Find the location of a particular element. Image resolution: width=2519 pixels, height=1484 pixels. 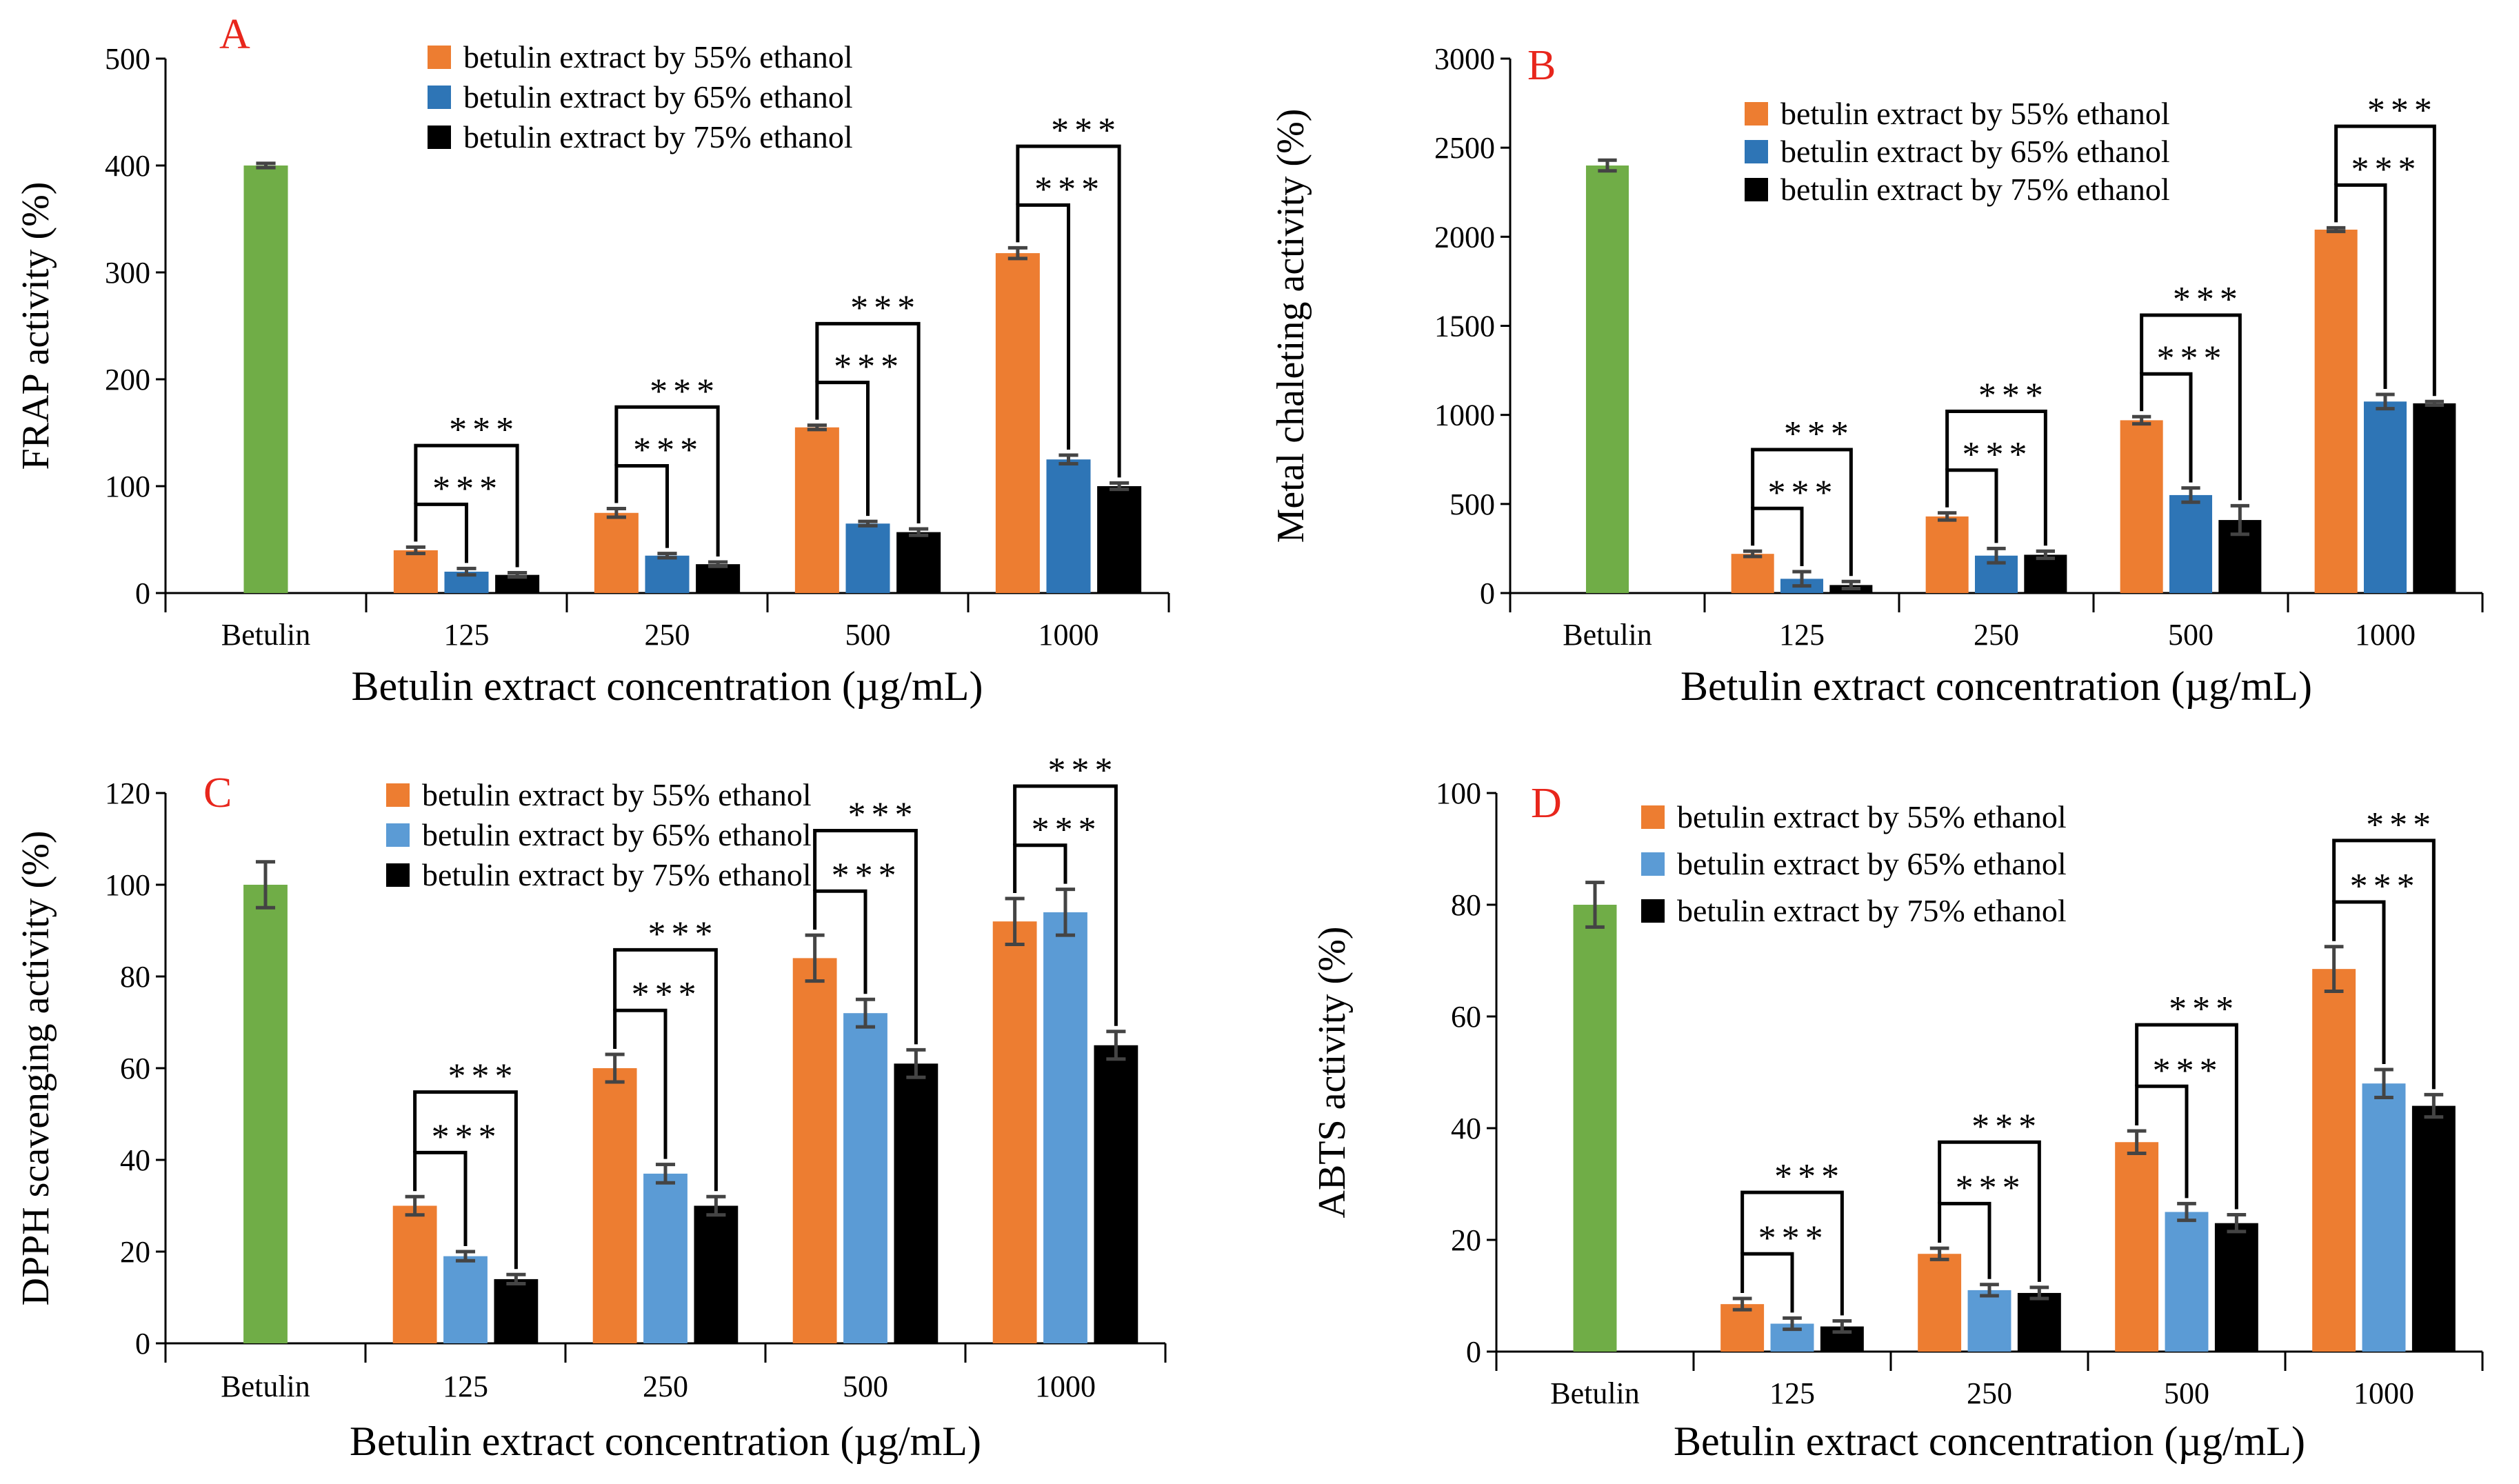

y-axis-title: Metal chaleting activity (%) is located at coordinates (1290, 326).